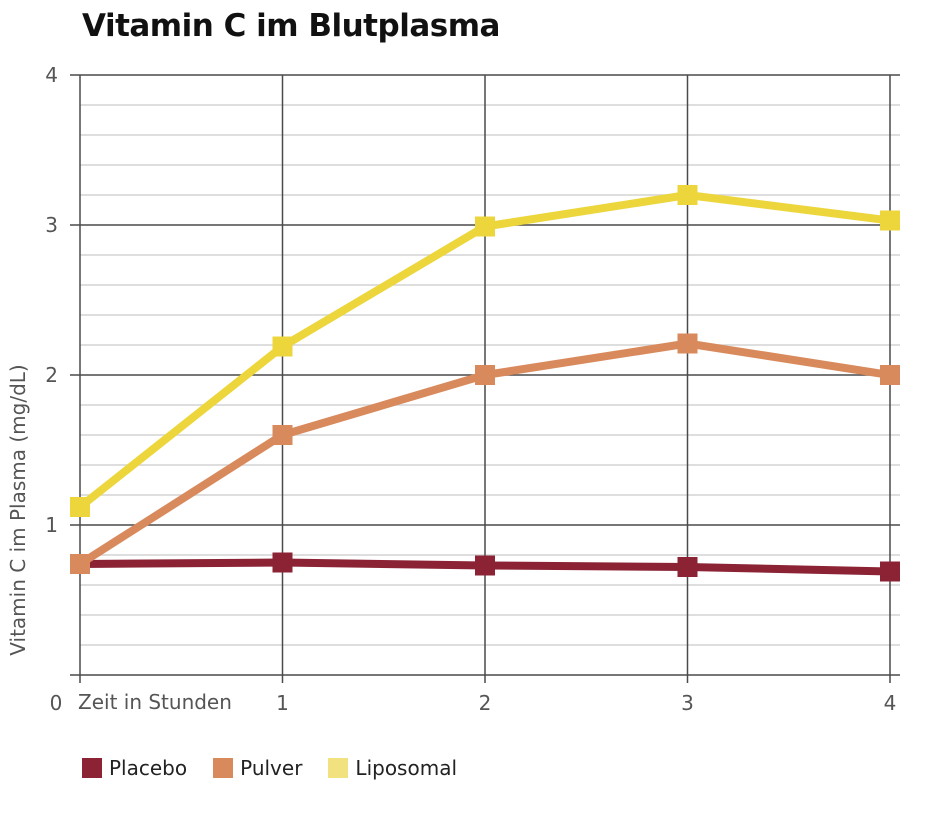 This screenshot has width=937, height=818. What do you see at coordinates (485, 703) in the screenshot?
I see `x-tick-label: 2` at bounding box center [485, 703].